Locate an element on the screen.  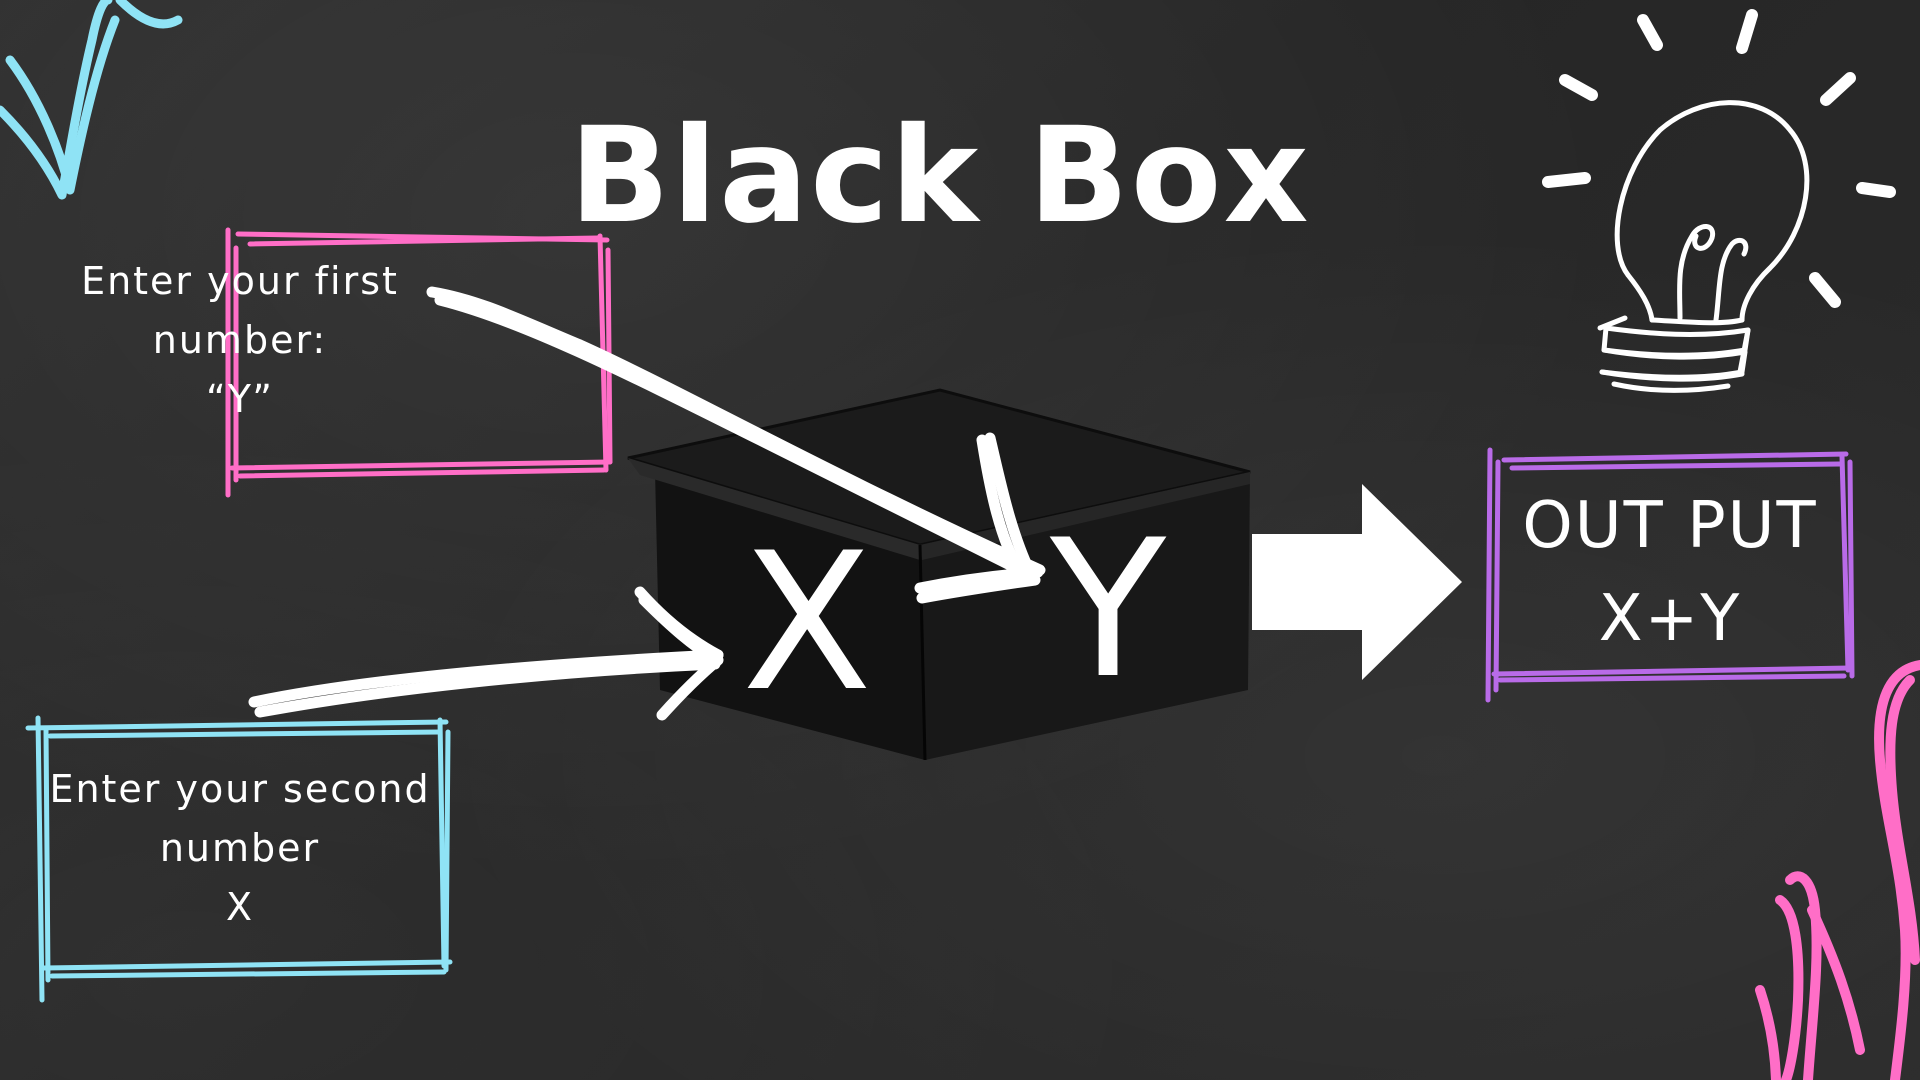
lightbulb-rays is located at coordinates (1719, 158).